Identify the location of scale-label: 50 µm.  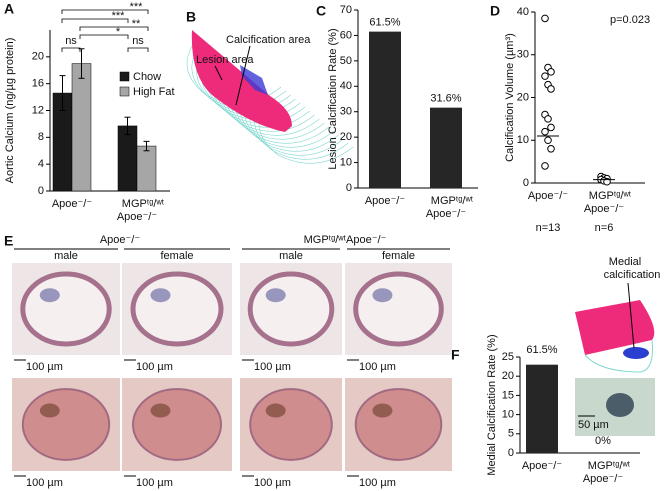
(593, 425).